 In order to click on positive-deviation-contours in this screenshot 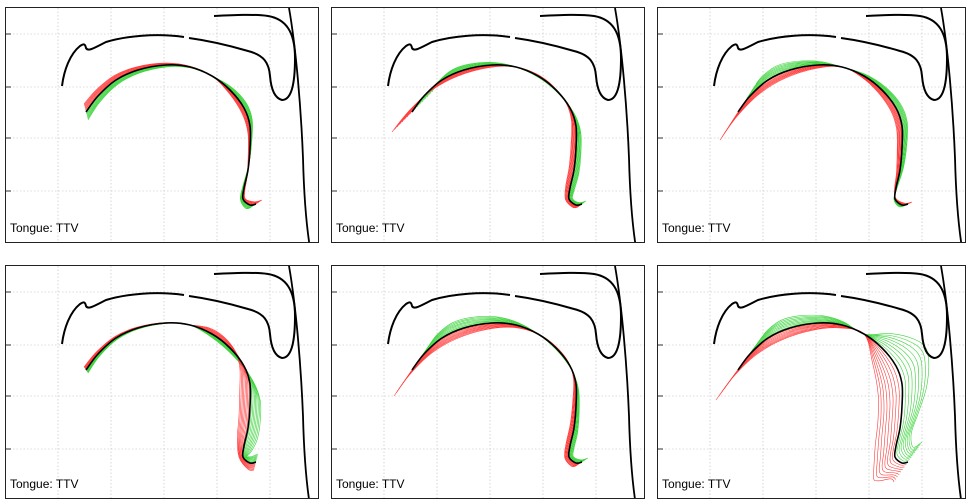, I will do `click(811, 403)`.